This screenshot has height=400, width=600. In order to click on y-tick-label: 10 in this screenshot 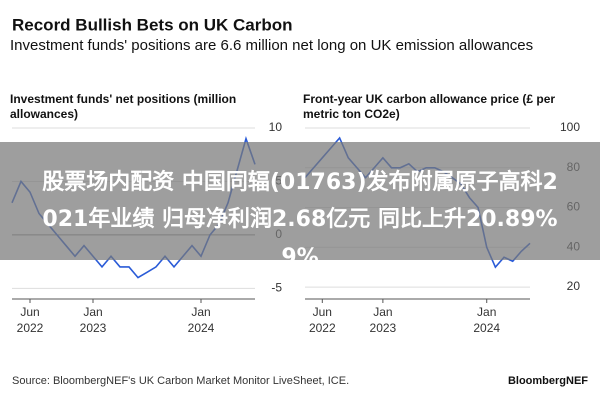, I will do `click(276, 127)`.